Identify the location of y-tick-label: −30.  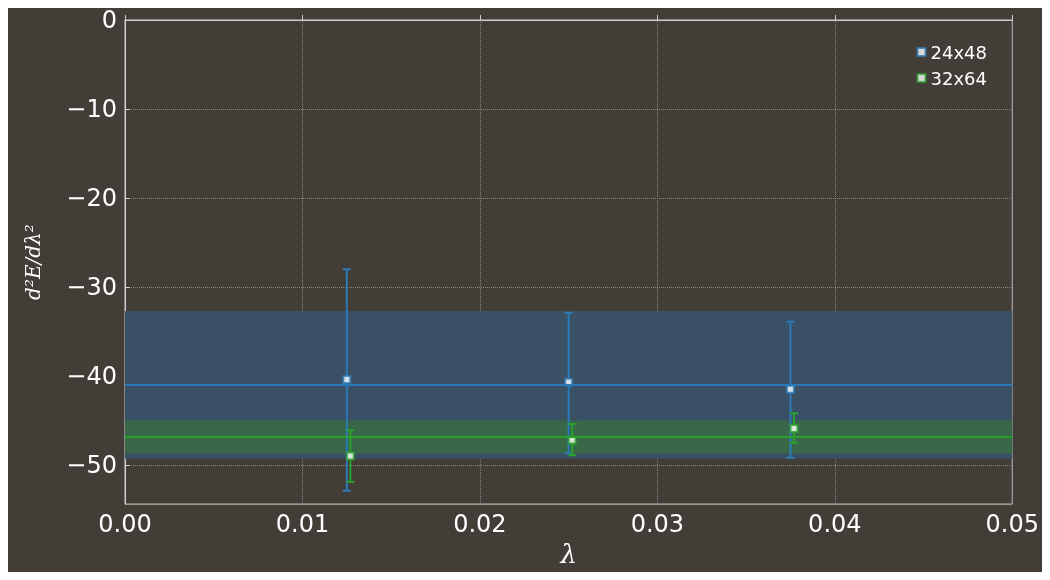
(91, 286).